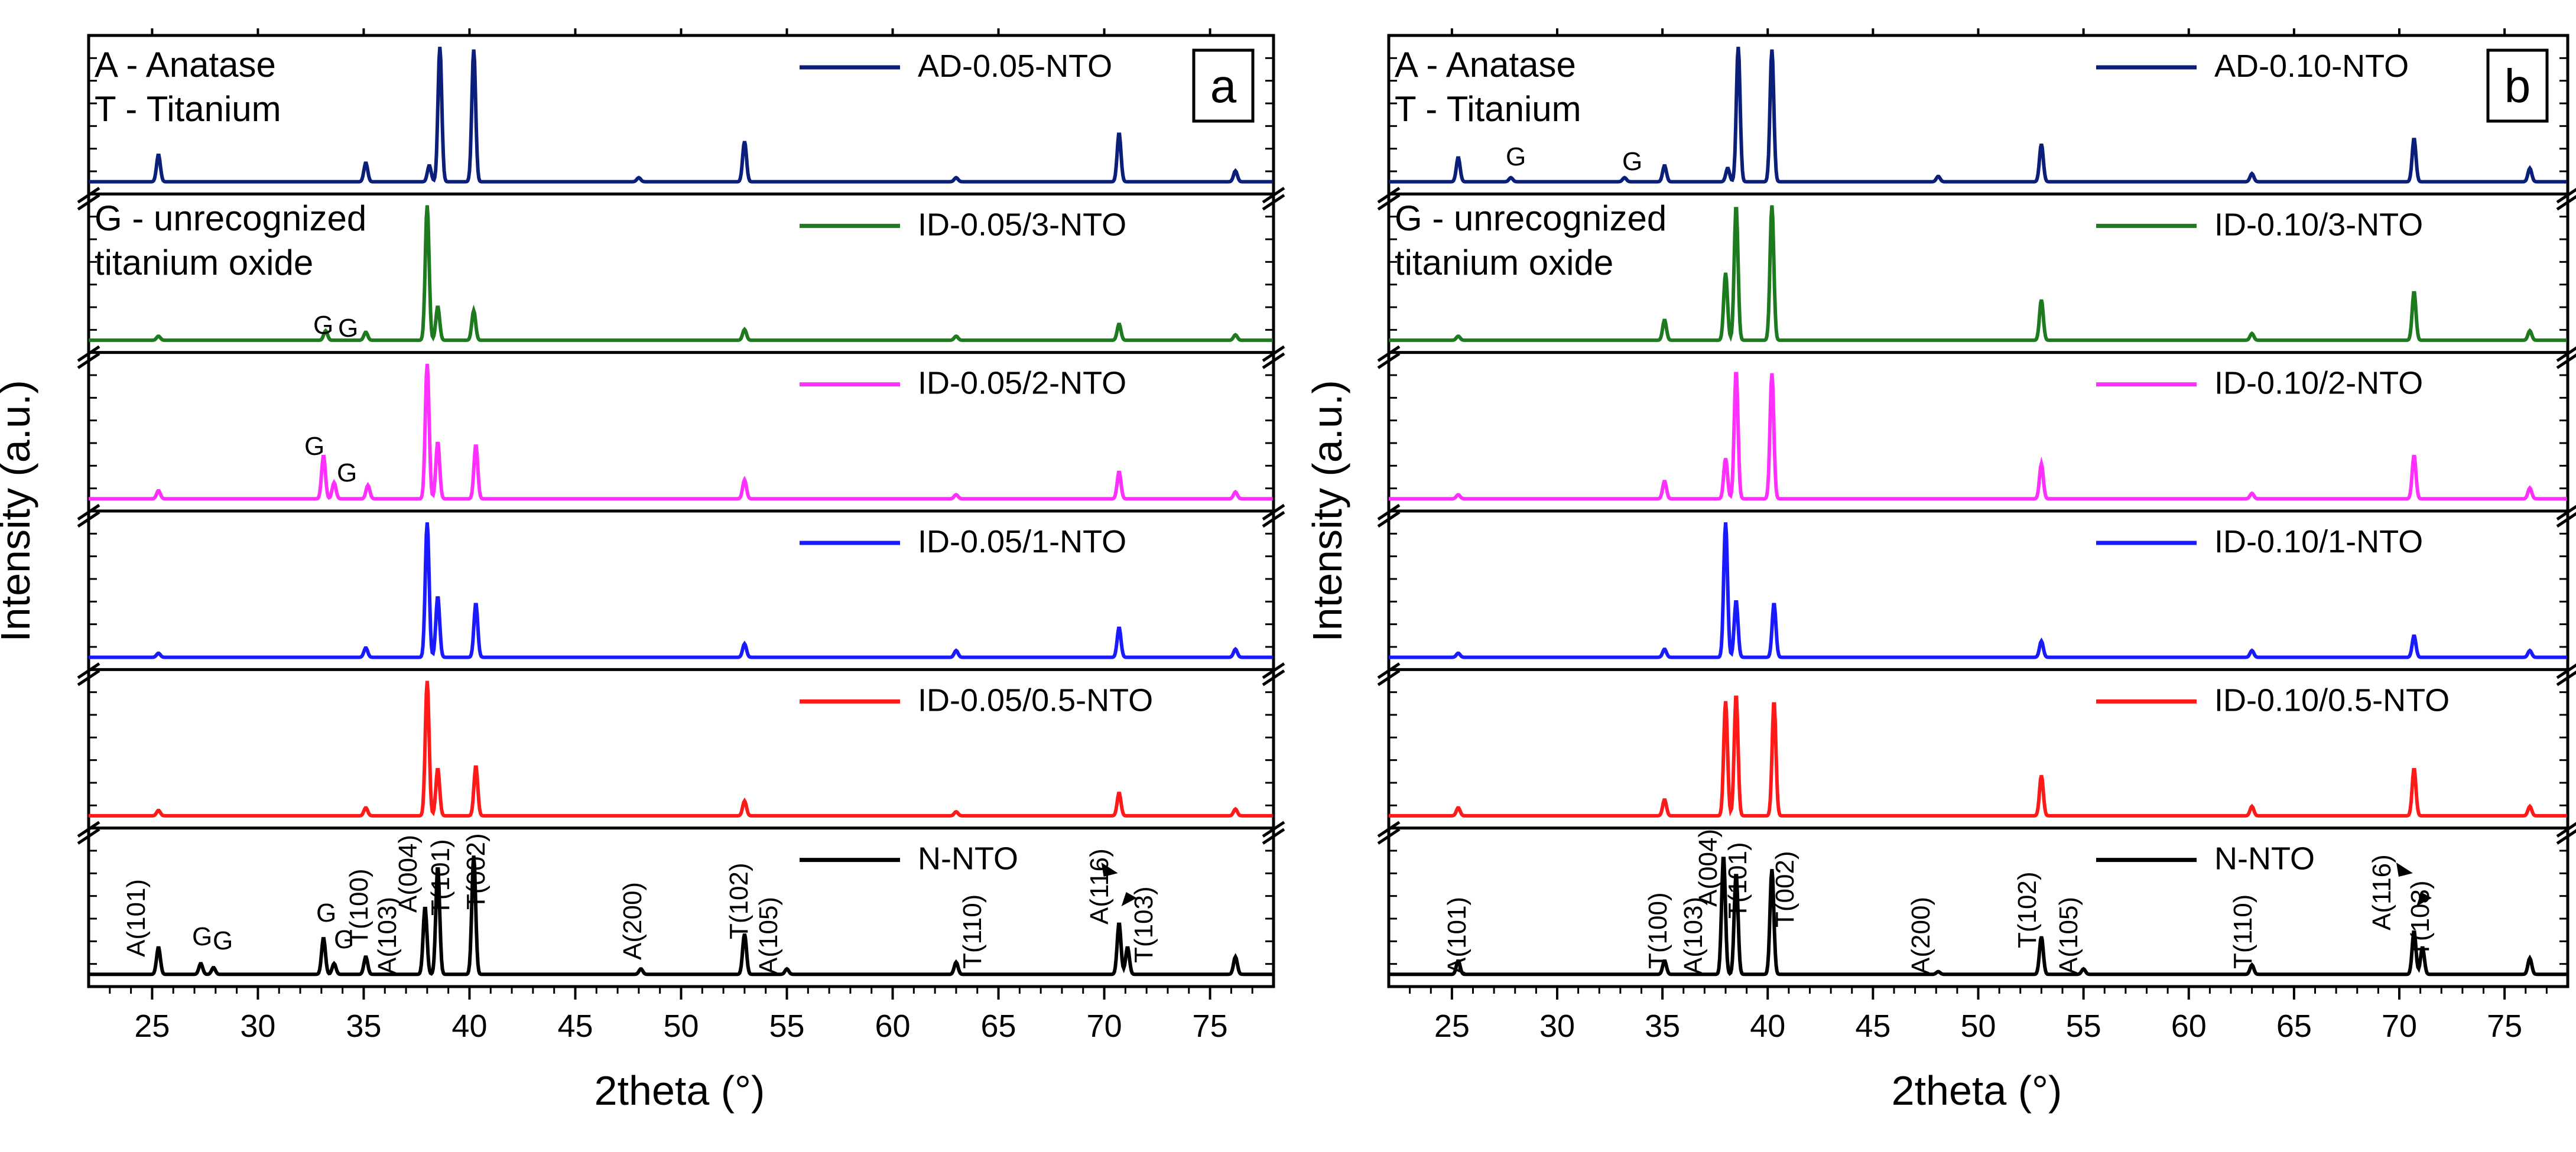 The image size is (2576, 1152). Describe the element at coordinates (440, 878) in the screenshot. I see `peak-label: T(101)` at that location.